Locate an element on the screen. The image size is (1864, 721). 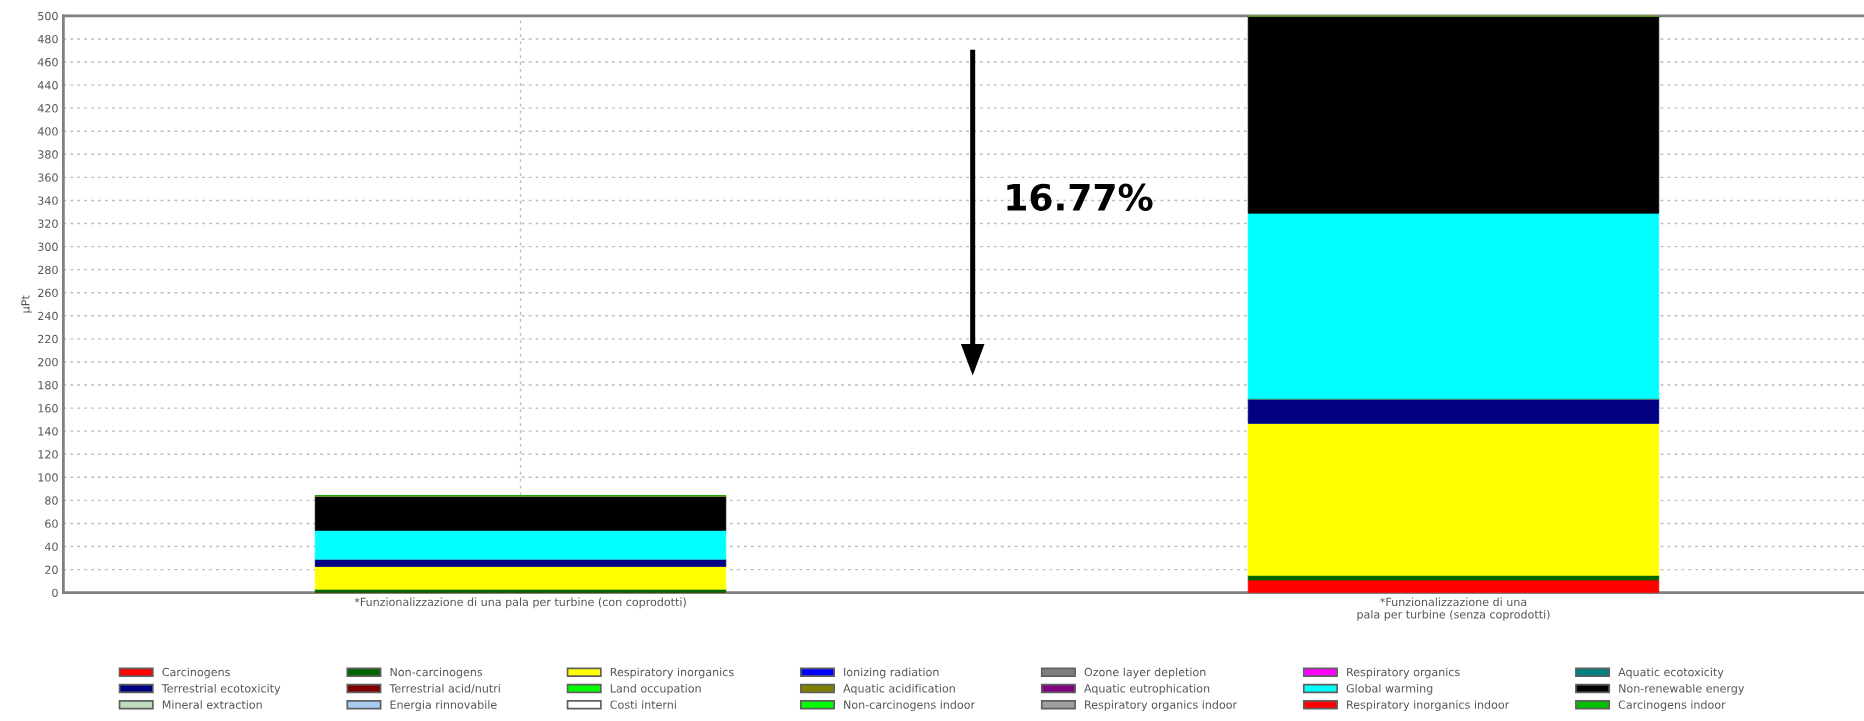
y-tick-label: 80 is located at coordinates (51, 500).